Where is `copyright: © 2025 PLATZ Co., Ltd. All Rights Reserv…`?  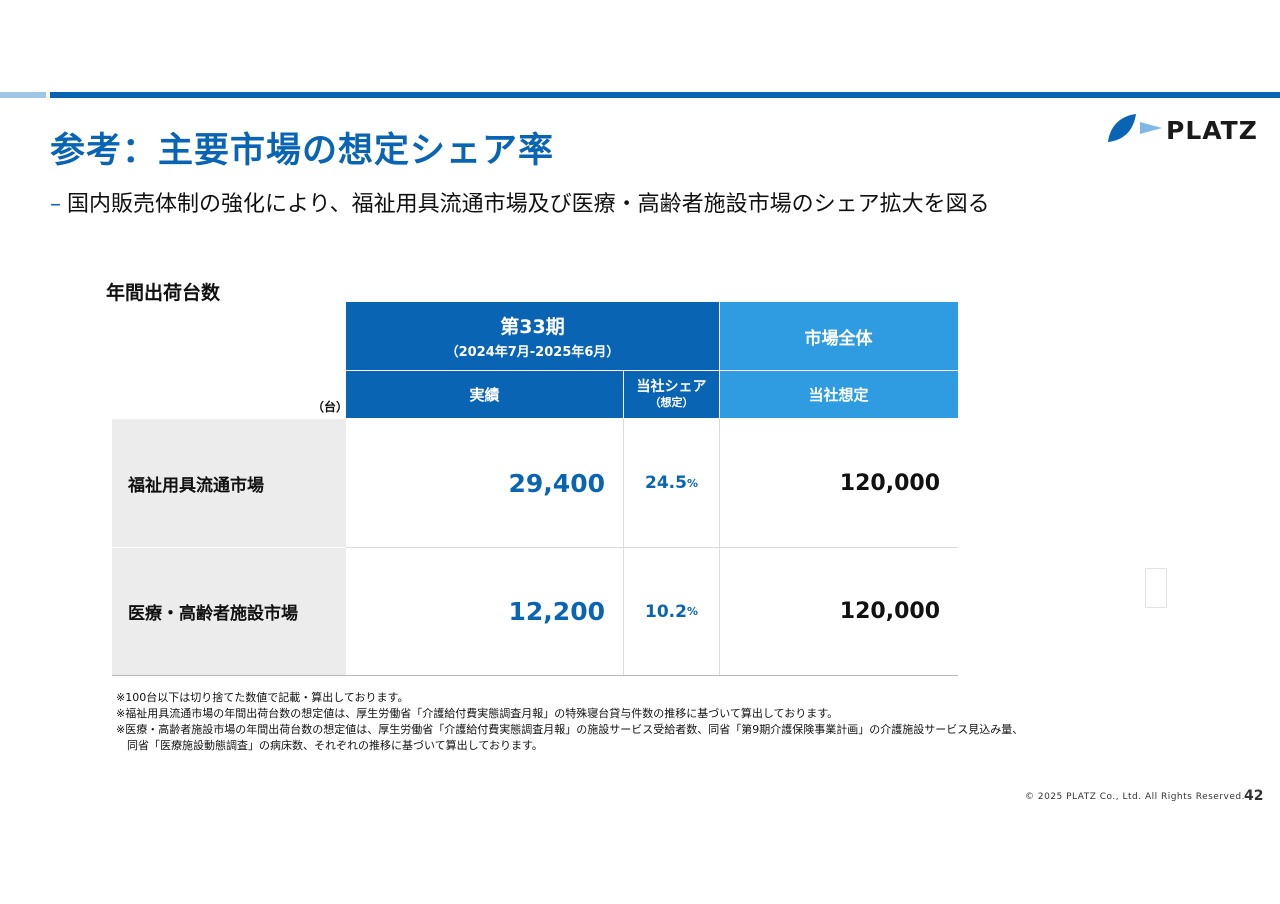
copyright: © 2025 PLATZ Co., Ltd. All Rights Reserv… is located at coordinates (1135, 797).